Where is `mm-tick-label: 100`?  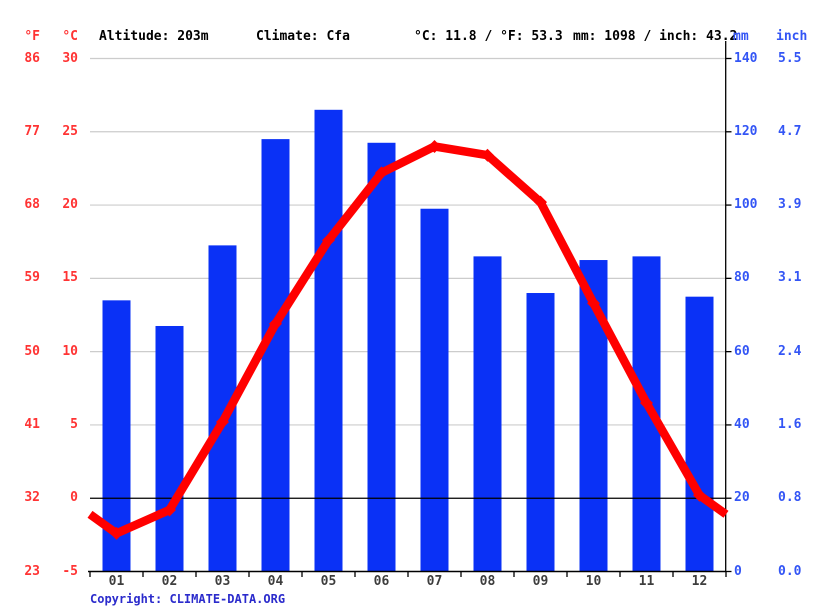 mm-tick-label: 100 is located at coordinates (746, 205).